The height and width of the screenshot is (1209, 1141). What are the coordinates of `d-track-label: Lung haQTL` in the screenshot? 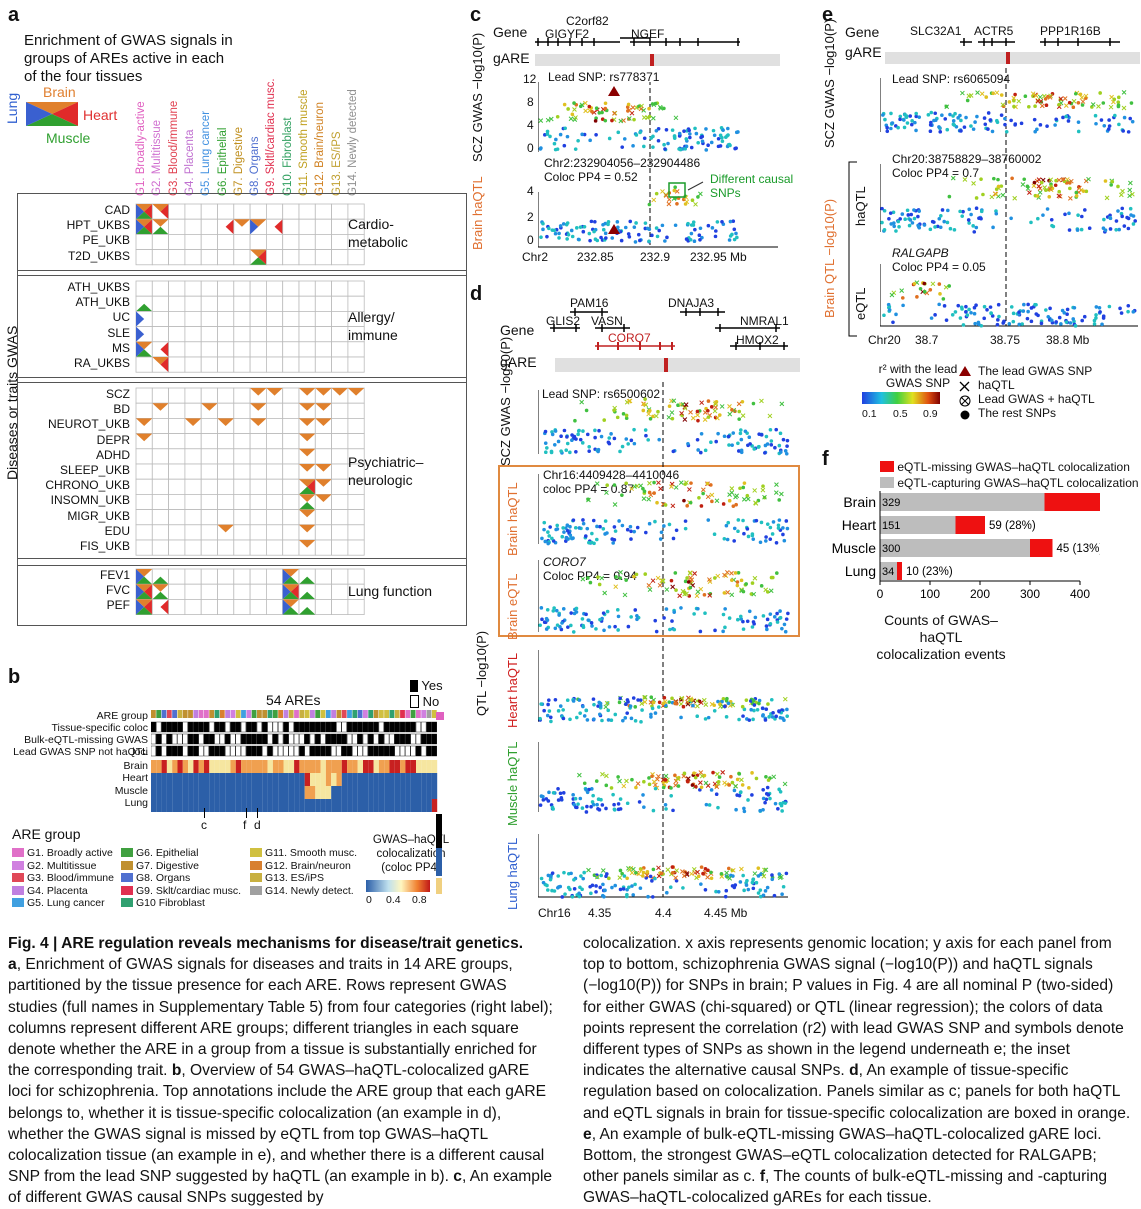 It's located at (512, 873).